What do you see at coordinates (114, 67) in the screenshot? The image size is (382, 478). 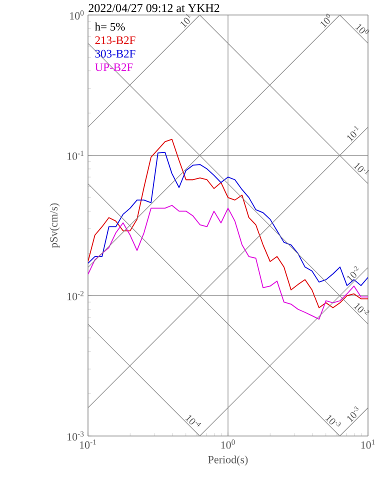 I see `text: UP-B2F` at bounding box center [114, 67].